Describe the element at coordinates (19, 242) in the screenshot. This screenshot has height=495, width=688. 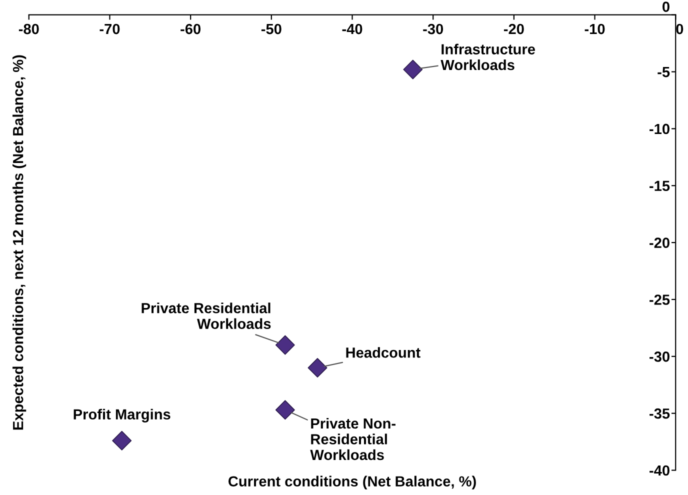
I see `y-axis-title: Expected conditions, next 12 months (Net Balance, %)` at that location.